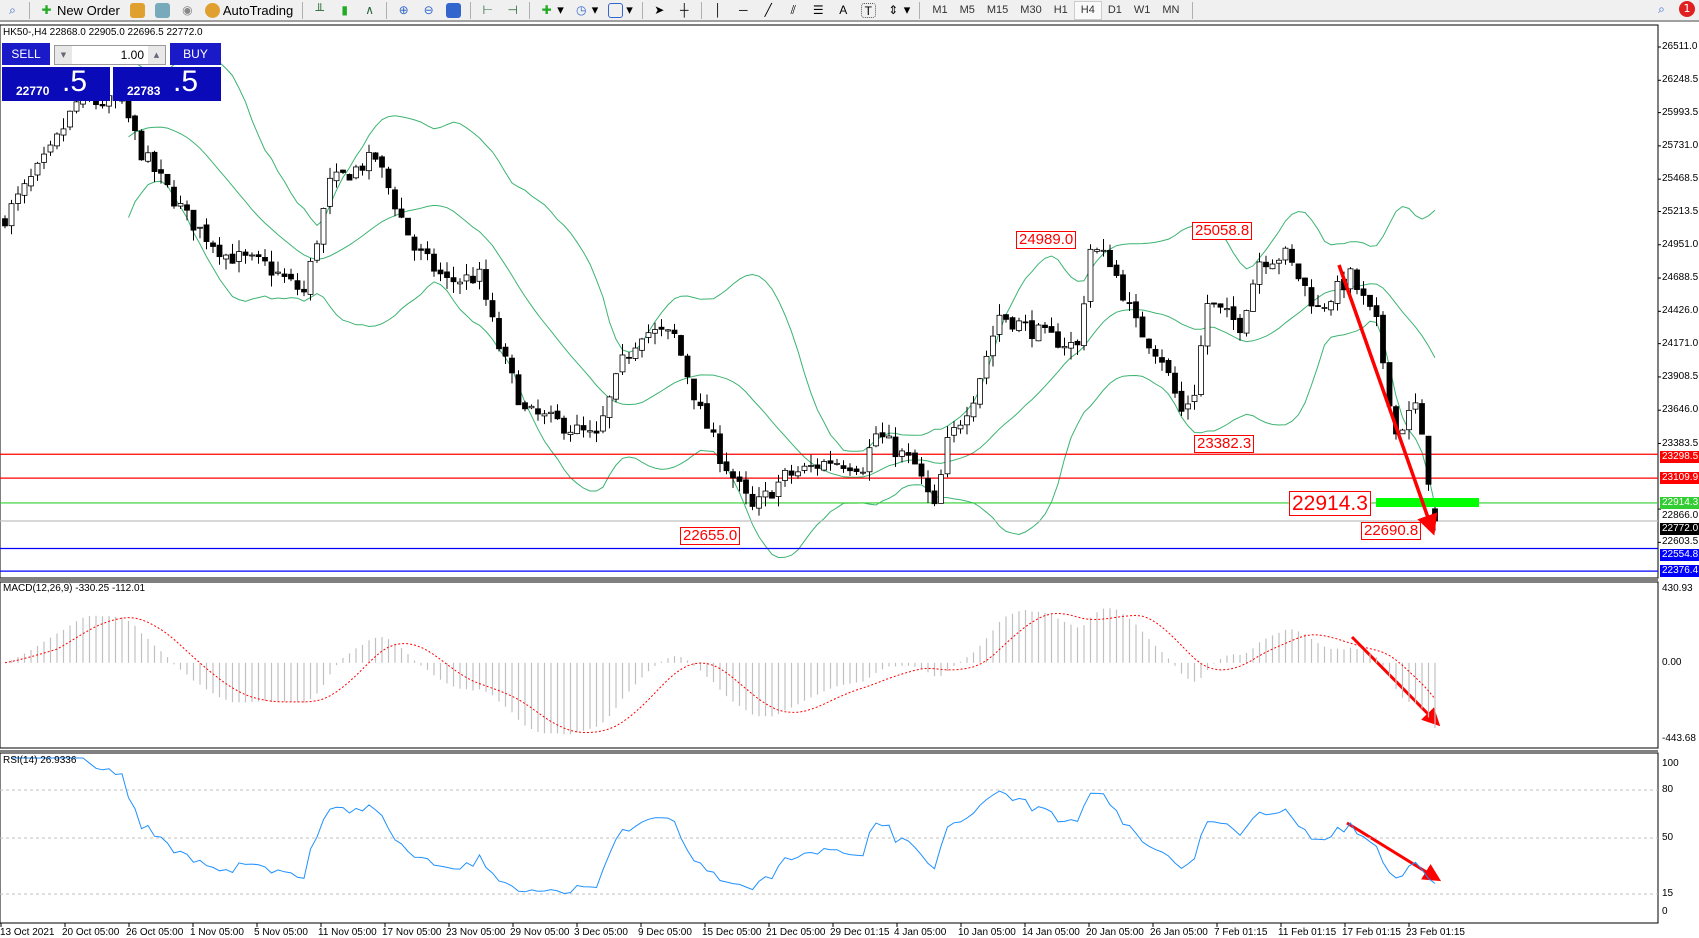 The image size is (1699, 938). I want to click on text-button: A, so click(843, 10).